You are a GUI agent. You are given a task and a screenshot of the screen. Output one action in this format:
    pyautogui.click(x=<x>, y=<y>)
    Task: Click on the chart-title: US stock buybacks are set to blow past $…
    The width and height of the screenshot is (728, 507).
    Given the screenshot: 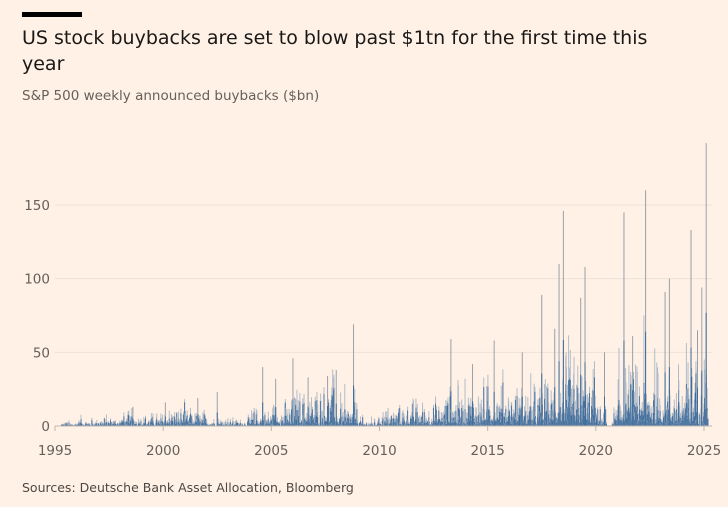 What is the action you would take?
    pyautogui.click(x=335, y=51)
    